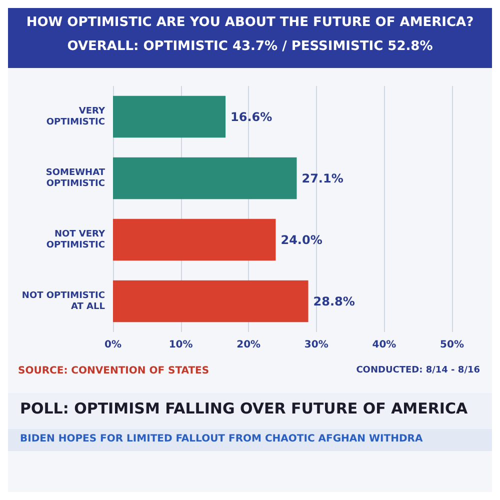 The width and height of the screenshot is (500, 500). Describe the element at coordinates (244, 409) in the screenshot. I see `text: POLL: OPTIMISM FALLING OVER FUTURE OF AMERICA` at that location.